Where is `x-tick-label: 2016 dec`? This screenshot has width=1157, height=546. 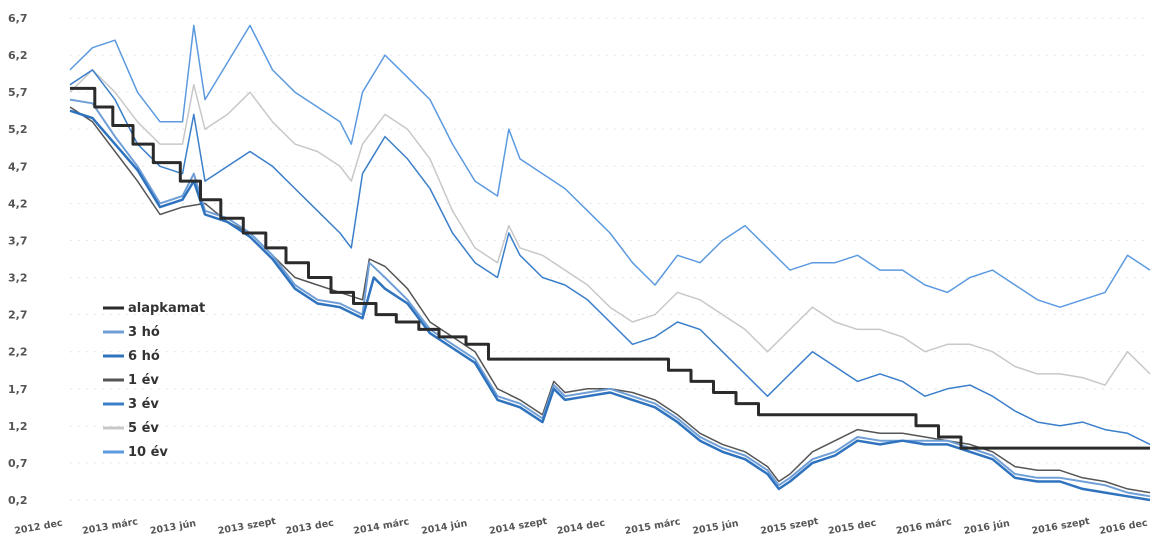
x-tick-label: 2016 dec is located at coordinates (1124, 527).